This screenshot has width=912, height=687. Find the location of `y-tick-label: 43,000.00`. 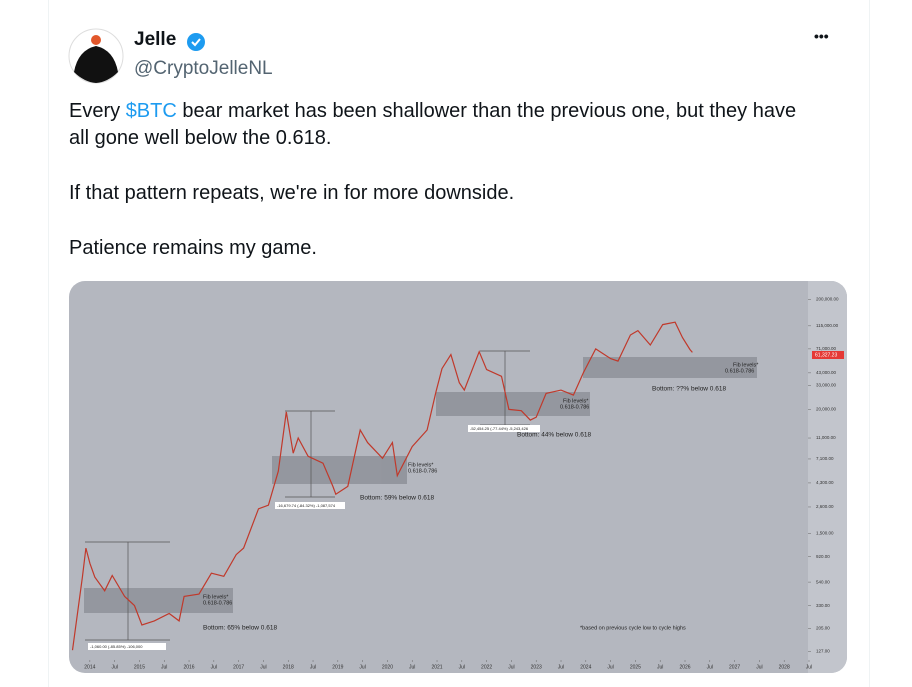

y-tick-label: 43,000.00 is located at coordinates (826, 372).